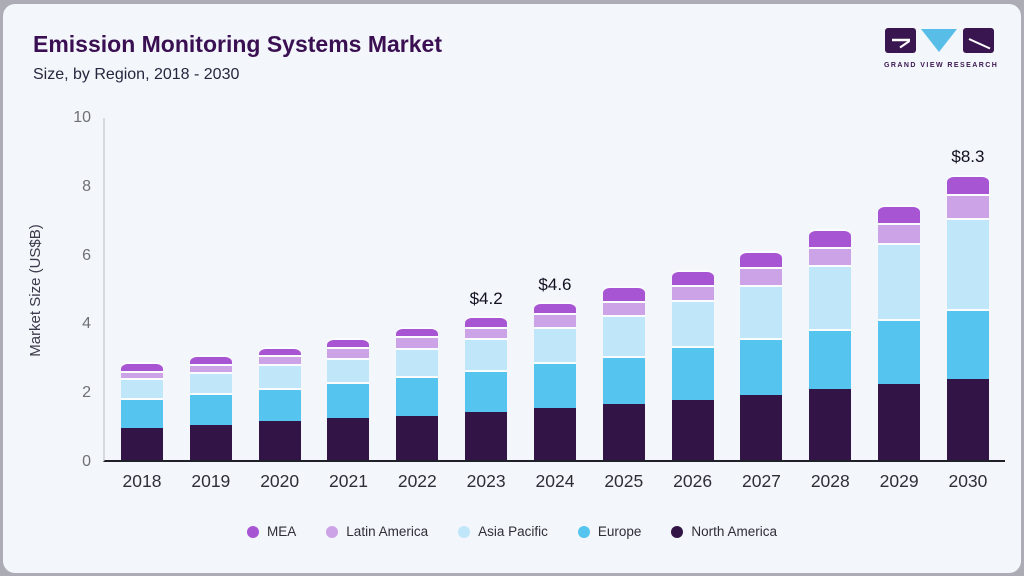 This screenshot has height=576, width=1024. What do you see at coordinates (624, 481) in the screenshot?
I see `x-tick-label: 2025` at bounding box center [624, 481].